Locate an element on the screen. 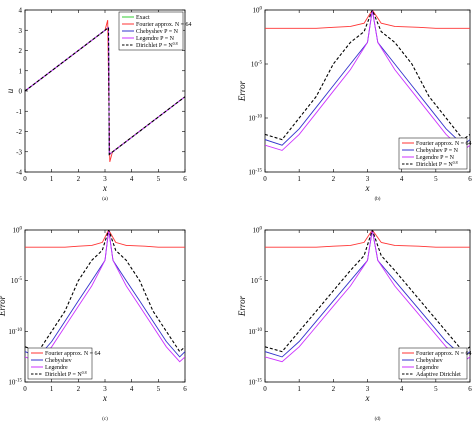  panel-caption: (b) is located at coordinates (378, 199).